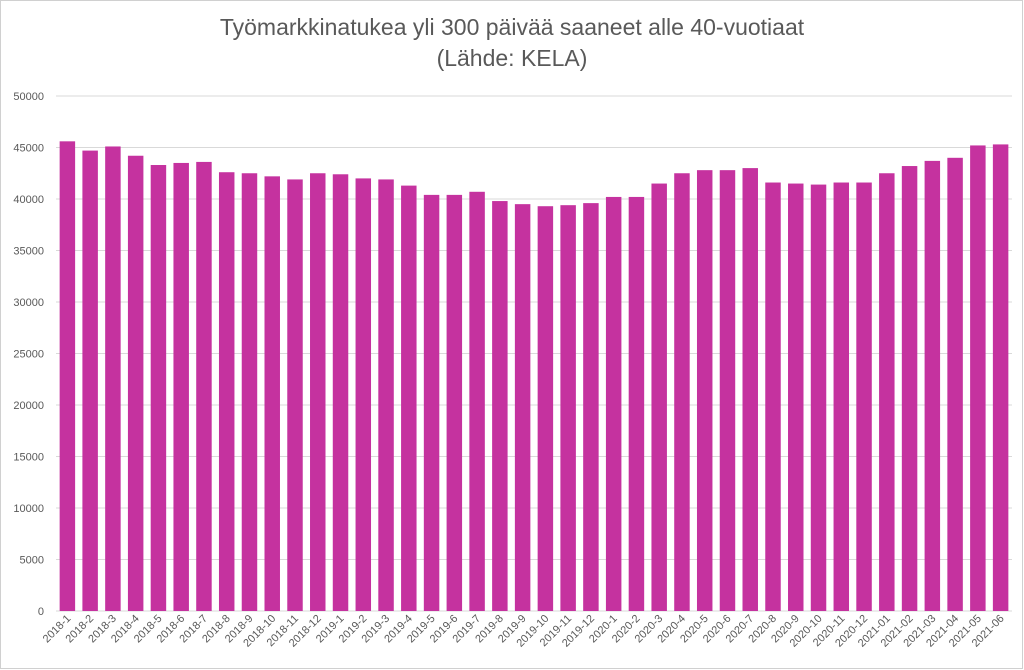  I want to click on y-tick-label: 15000, so click(28, 458).